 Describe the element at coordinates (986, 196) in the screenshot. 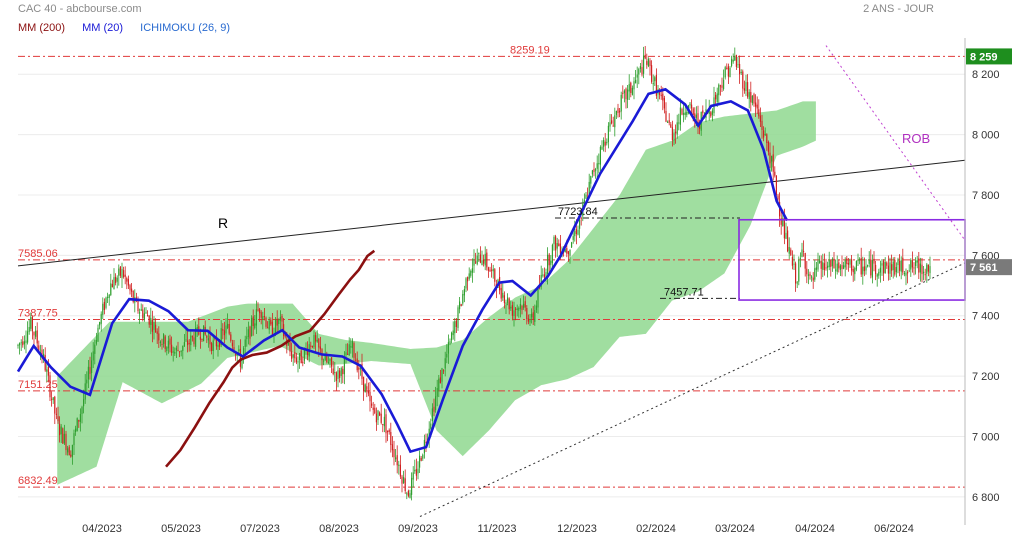

I see `y-tick-label: 7 800` at that location.